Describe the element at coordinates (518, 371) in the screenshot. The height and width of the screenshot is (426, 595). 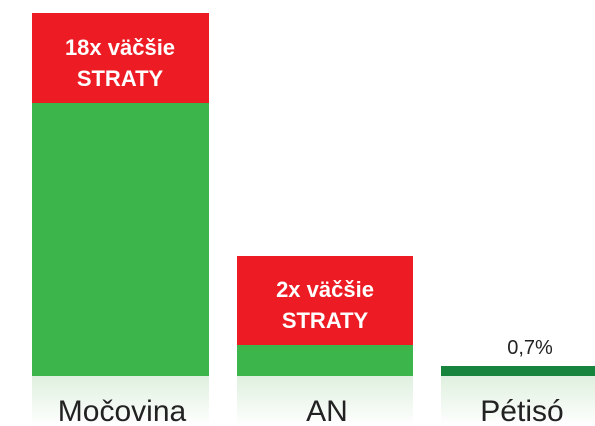
I see `bar-dark` at that location.